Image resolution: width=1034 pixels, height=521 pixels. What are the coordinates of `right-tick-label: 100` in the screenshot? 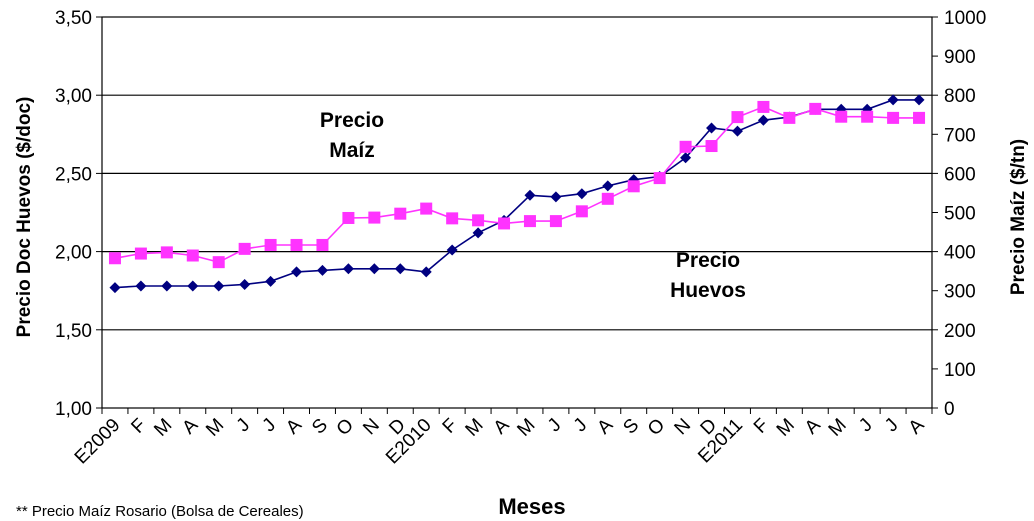 It's located at (960, 370).